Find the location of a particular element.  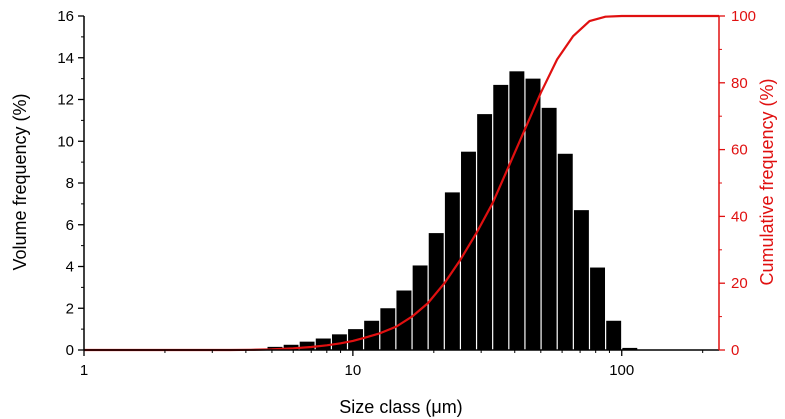

x-axis-title: Size class (μm) is located at coordinates (400, 407).